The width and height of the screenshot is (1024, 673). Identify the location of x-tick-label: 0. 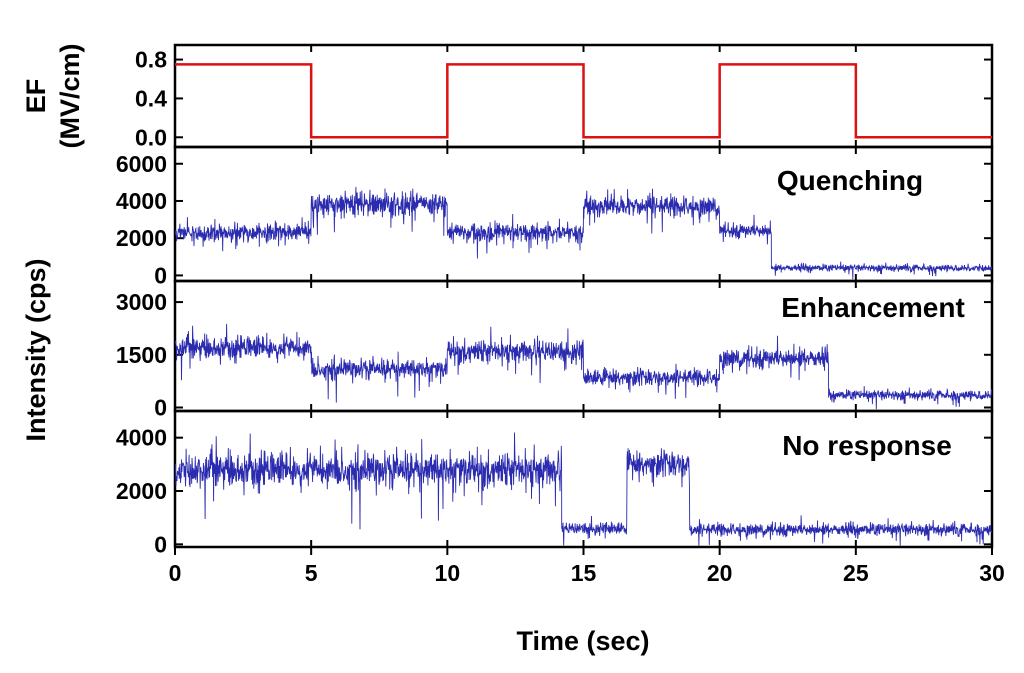
(175, 573).